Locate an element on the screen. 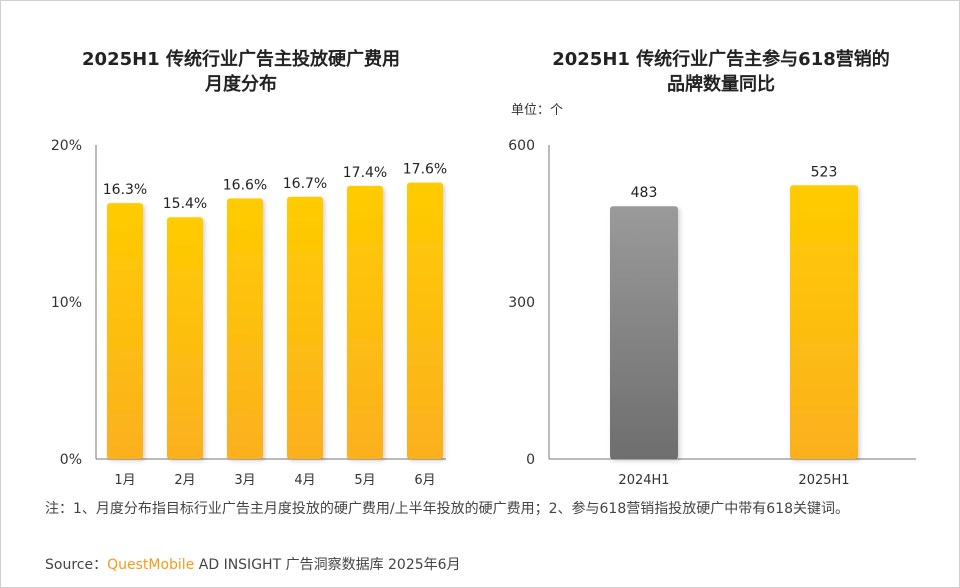 This screenshot has width=960, height=588. monthly-x-tick-label: 5月 is located at coordinates (364, 480).